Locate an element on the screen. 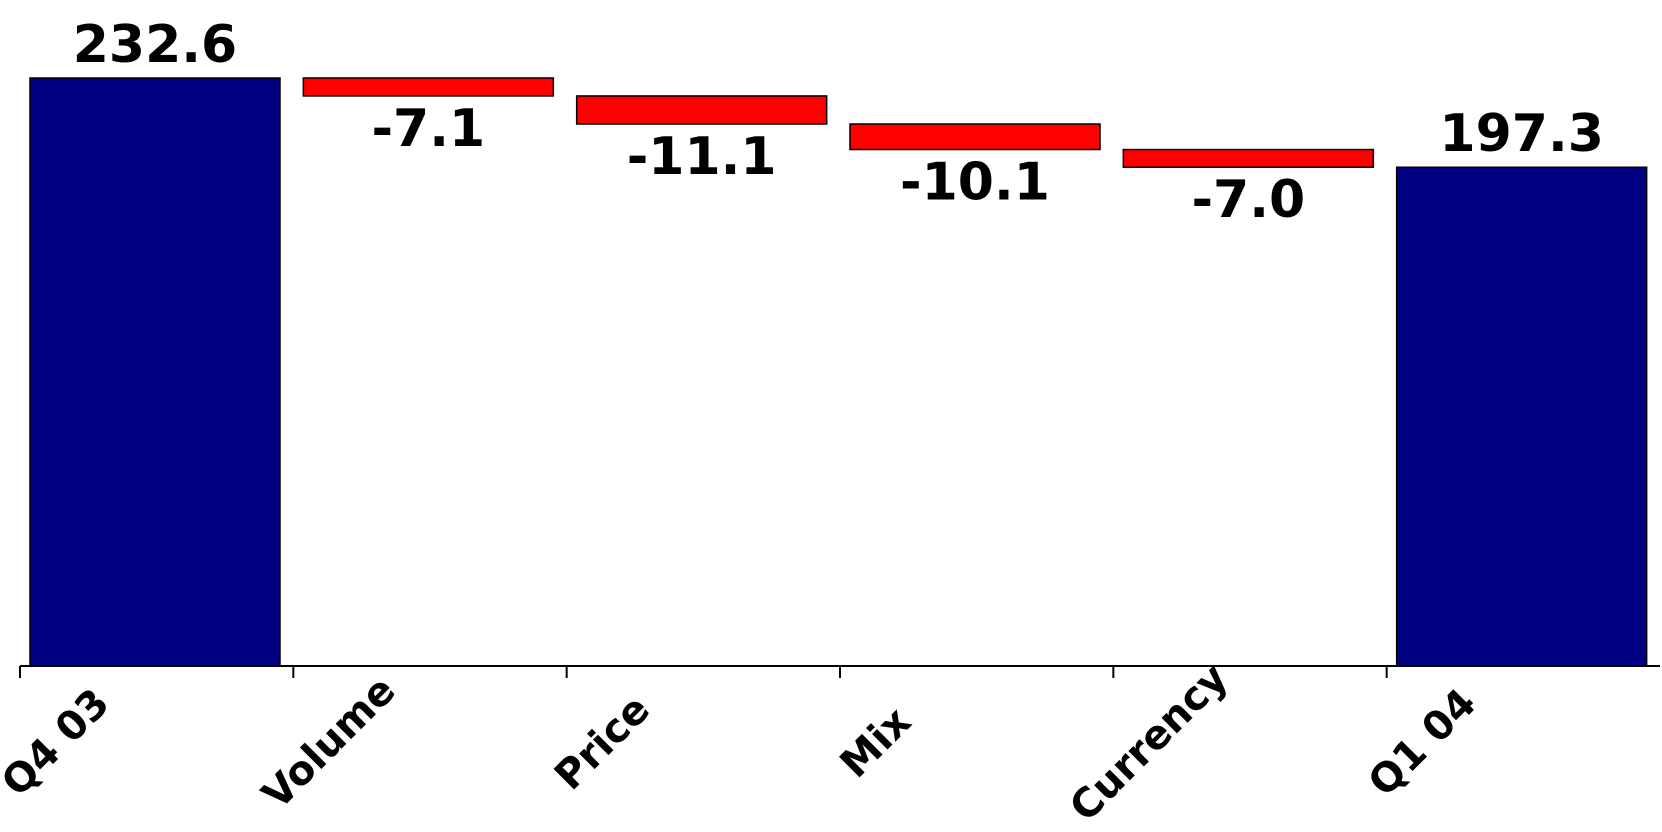 The image size is (1662, 832). x-axis is located at coordinates (839, 671).